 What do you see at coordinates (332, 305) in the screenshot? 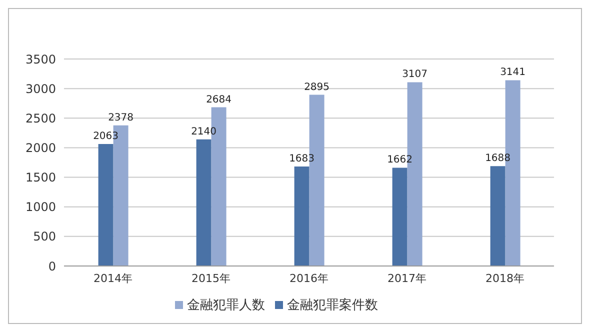
I see `legend-label: 金融犯罪案件数` at bounding box center [332, 305].